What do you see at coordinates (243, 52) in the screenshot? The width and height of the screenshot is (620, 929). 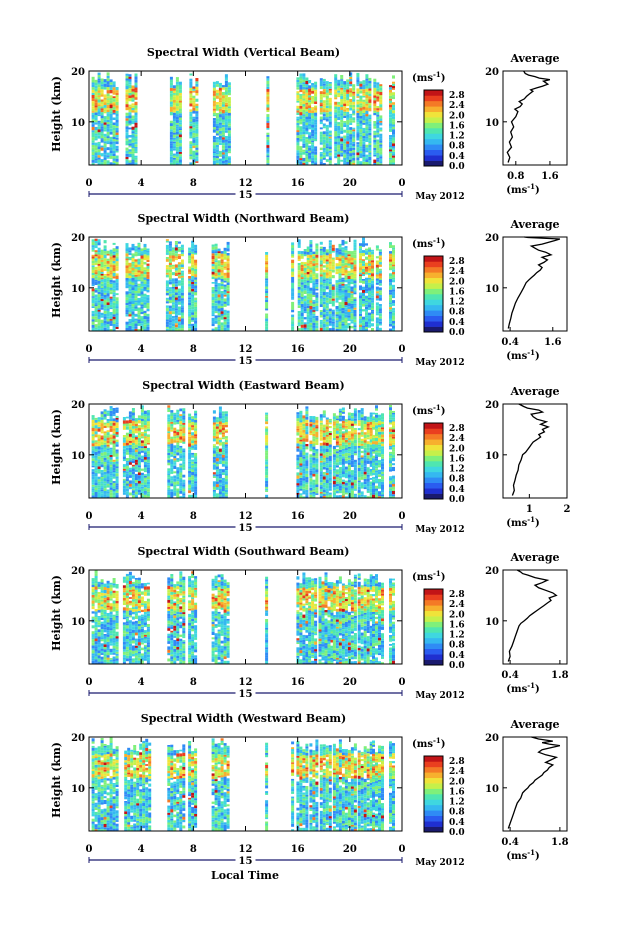 I see `heatmap-title: Spectral Width (Vertical Beam)` at bounding box center [243, 52].